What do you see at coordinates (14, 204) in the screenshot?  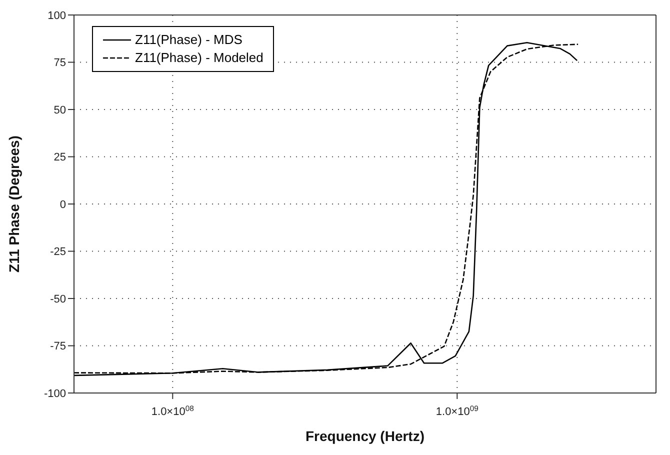 I see `y-axis-title: Z11 Phase (Degrees)` at bounding box center [14, 204].